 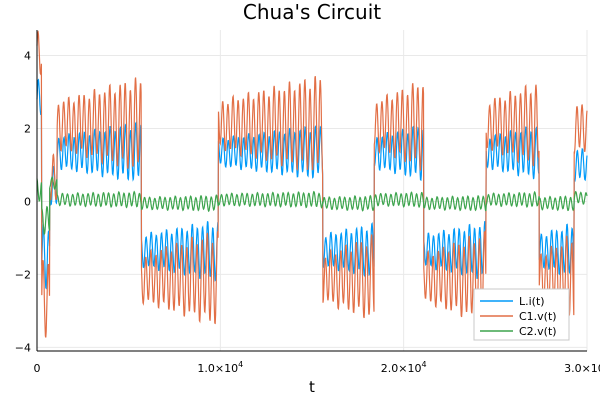 What do you see at coordinates (23, 347) in the screenshot?
I see `y-tick-label: −4` at bounding box center [23, 347].